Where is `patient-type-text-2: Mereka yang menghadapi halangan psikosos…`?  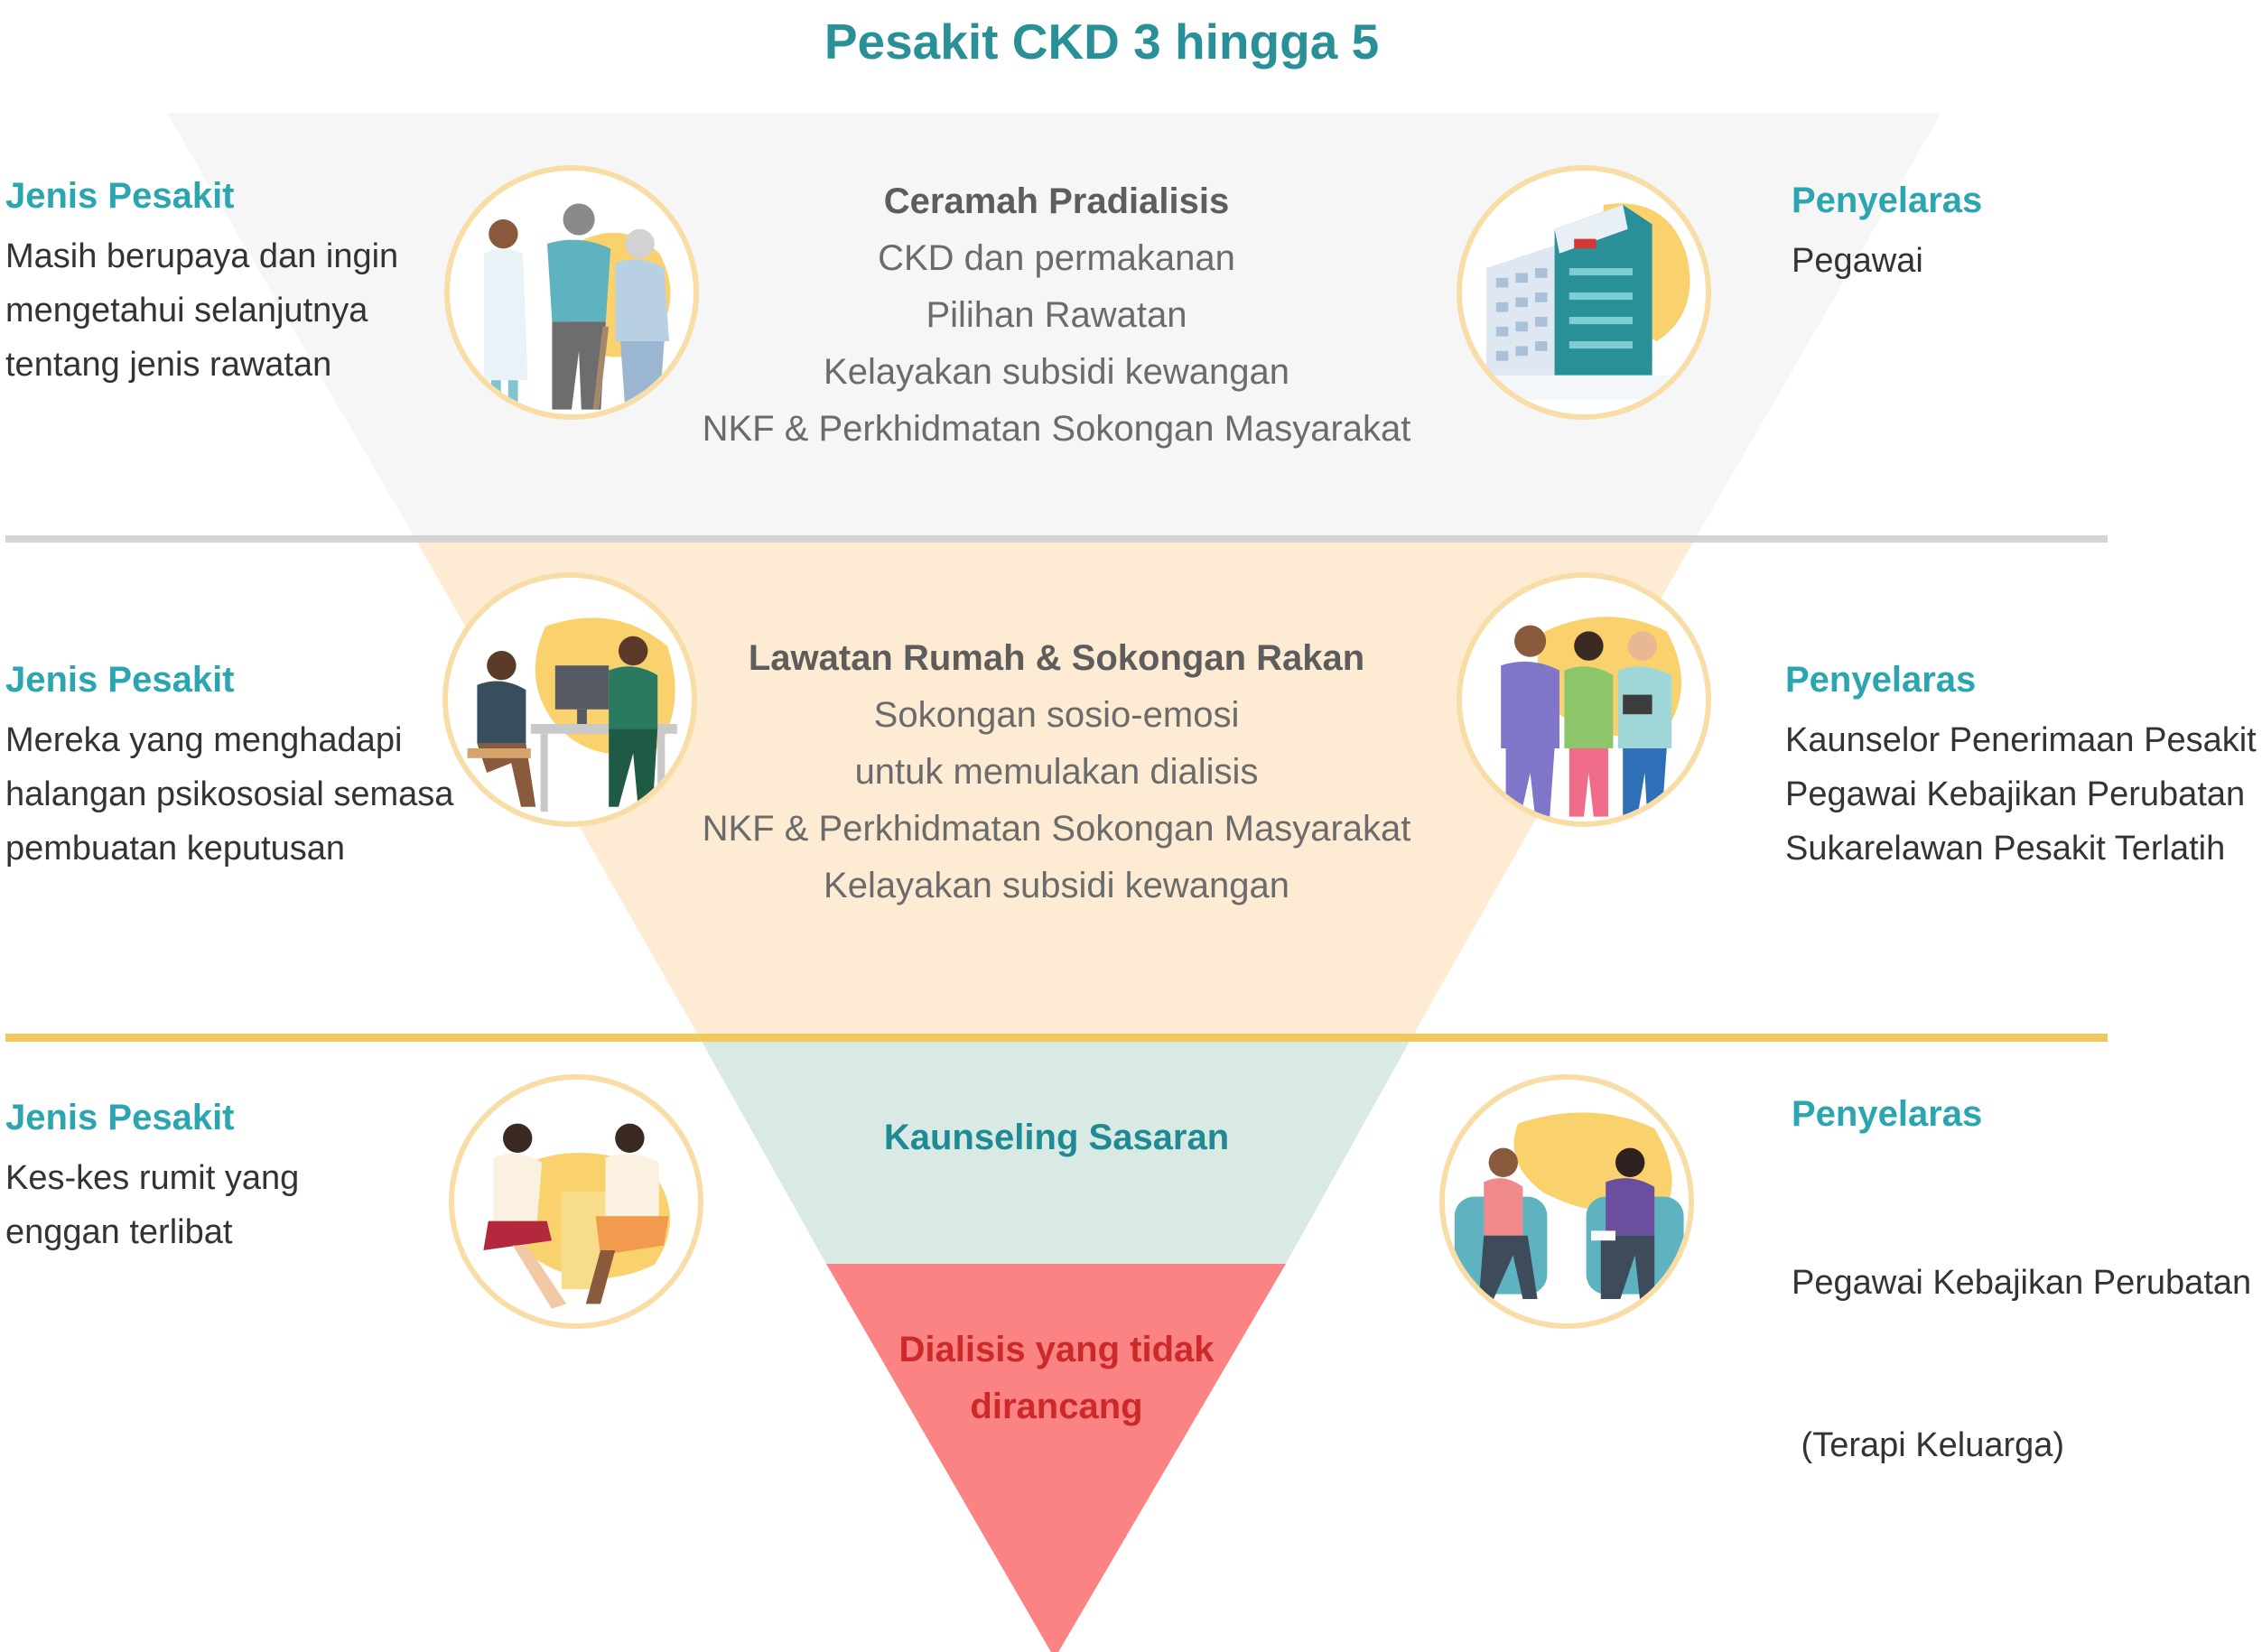
patient-type-text-2: Mereka yang menghadapi halangan psikosos… is located at coordinates (229, 794).